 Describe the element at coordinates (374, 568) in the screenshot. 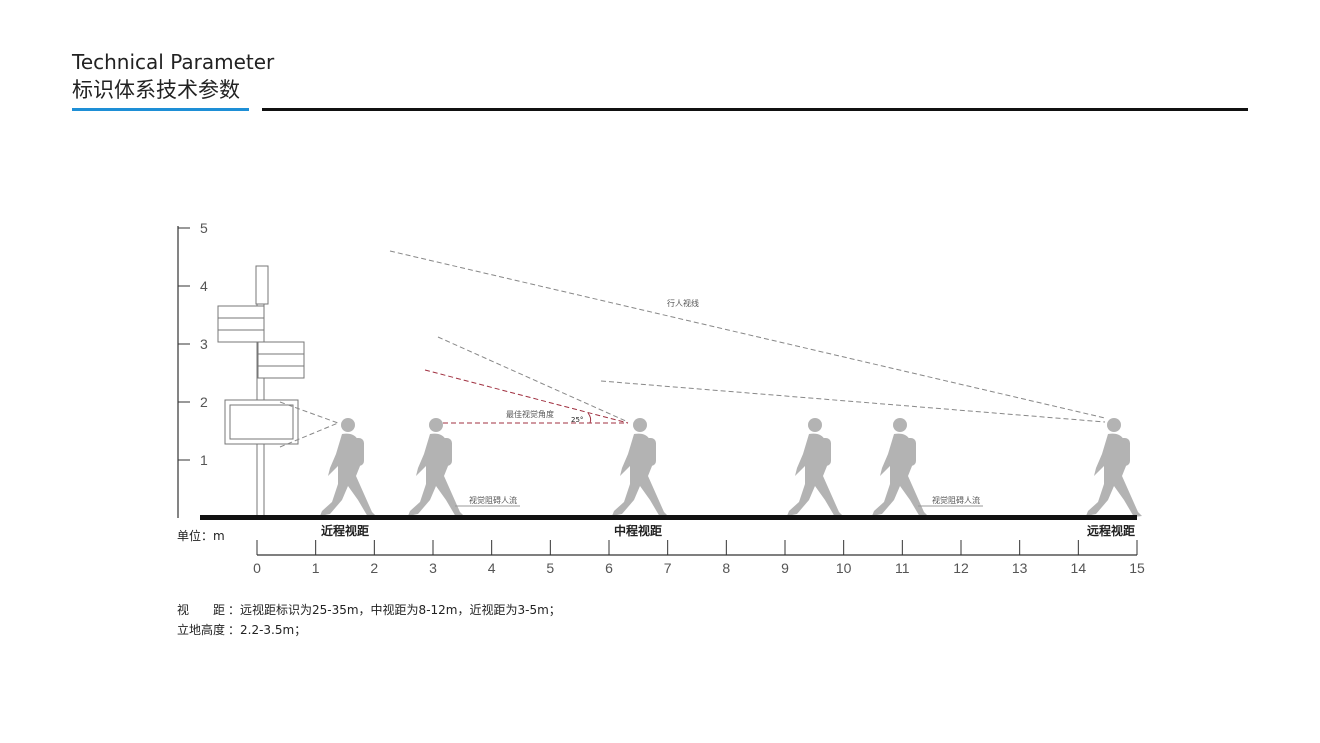

I see `x-tick-label: 2` at that location.